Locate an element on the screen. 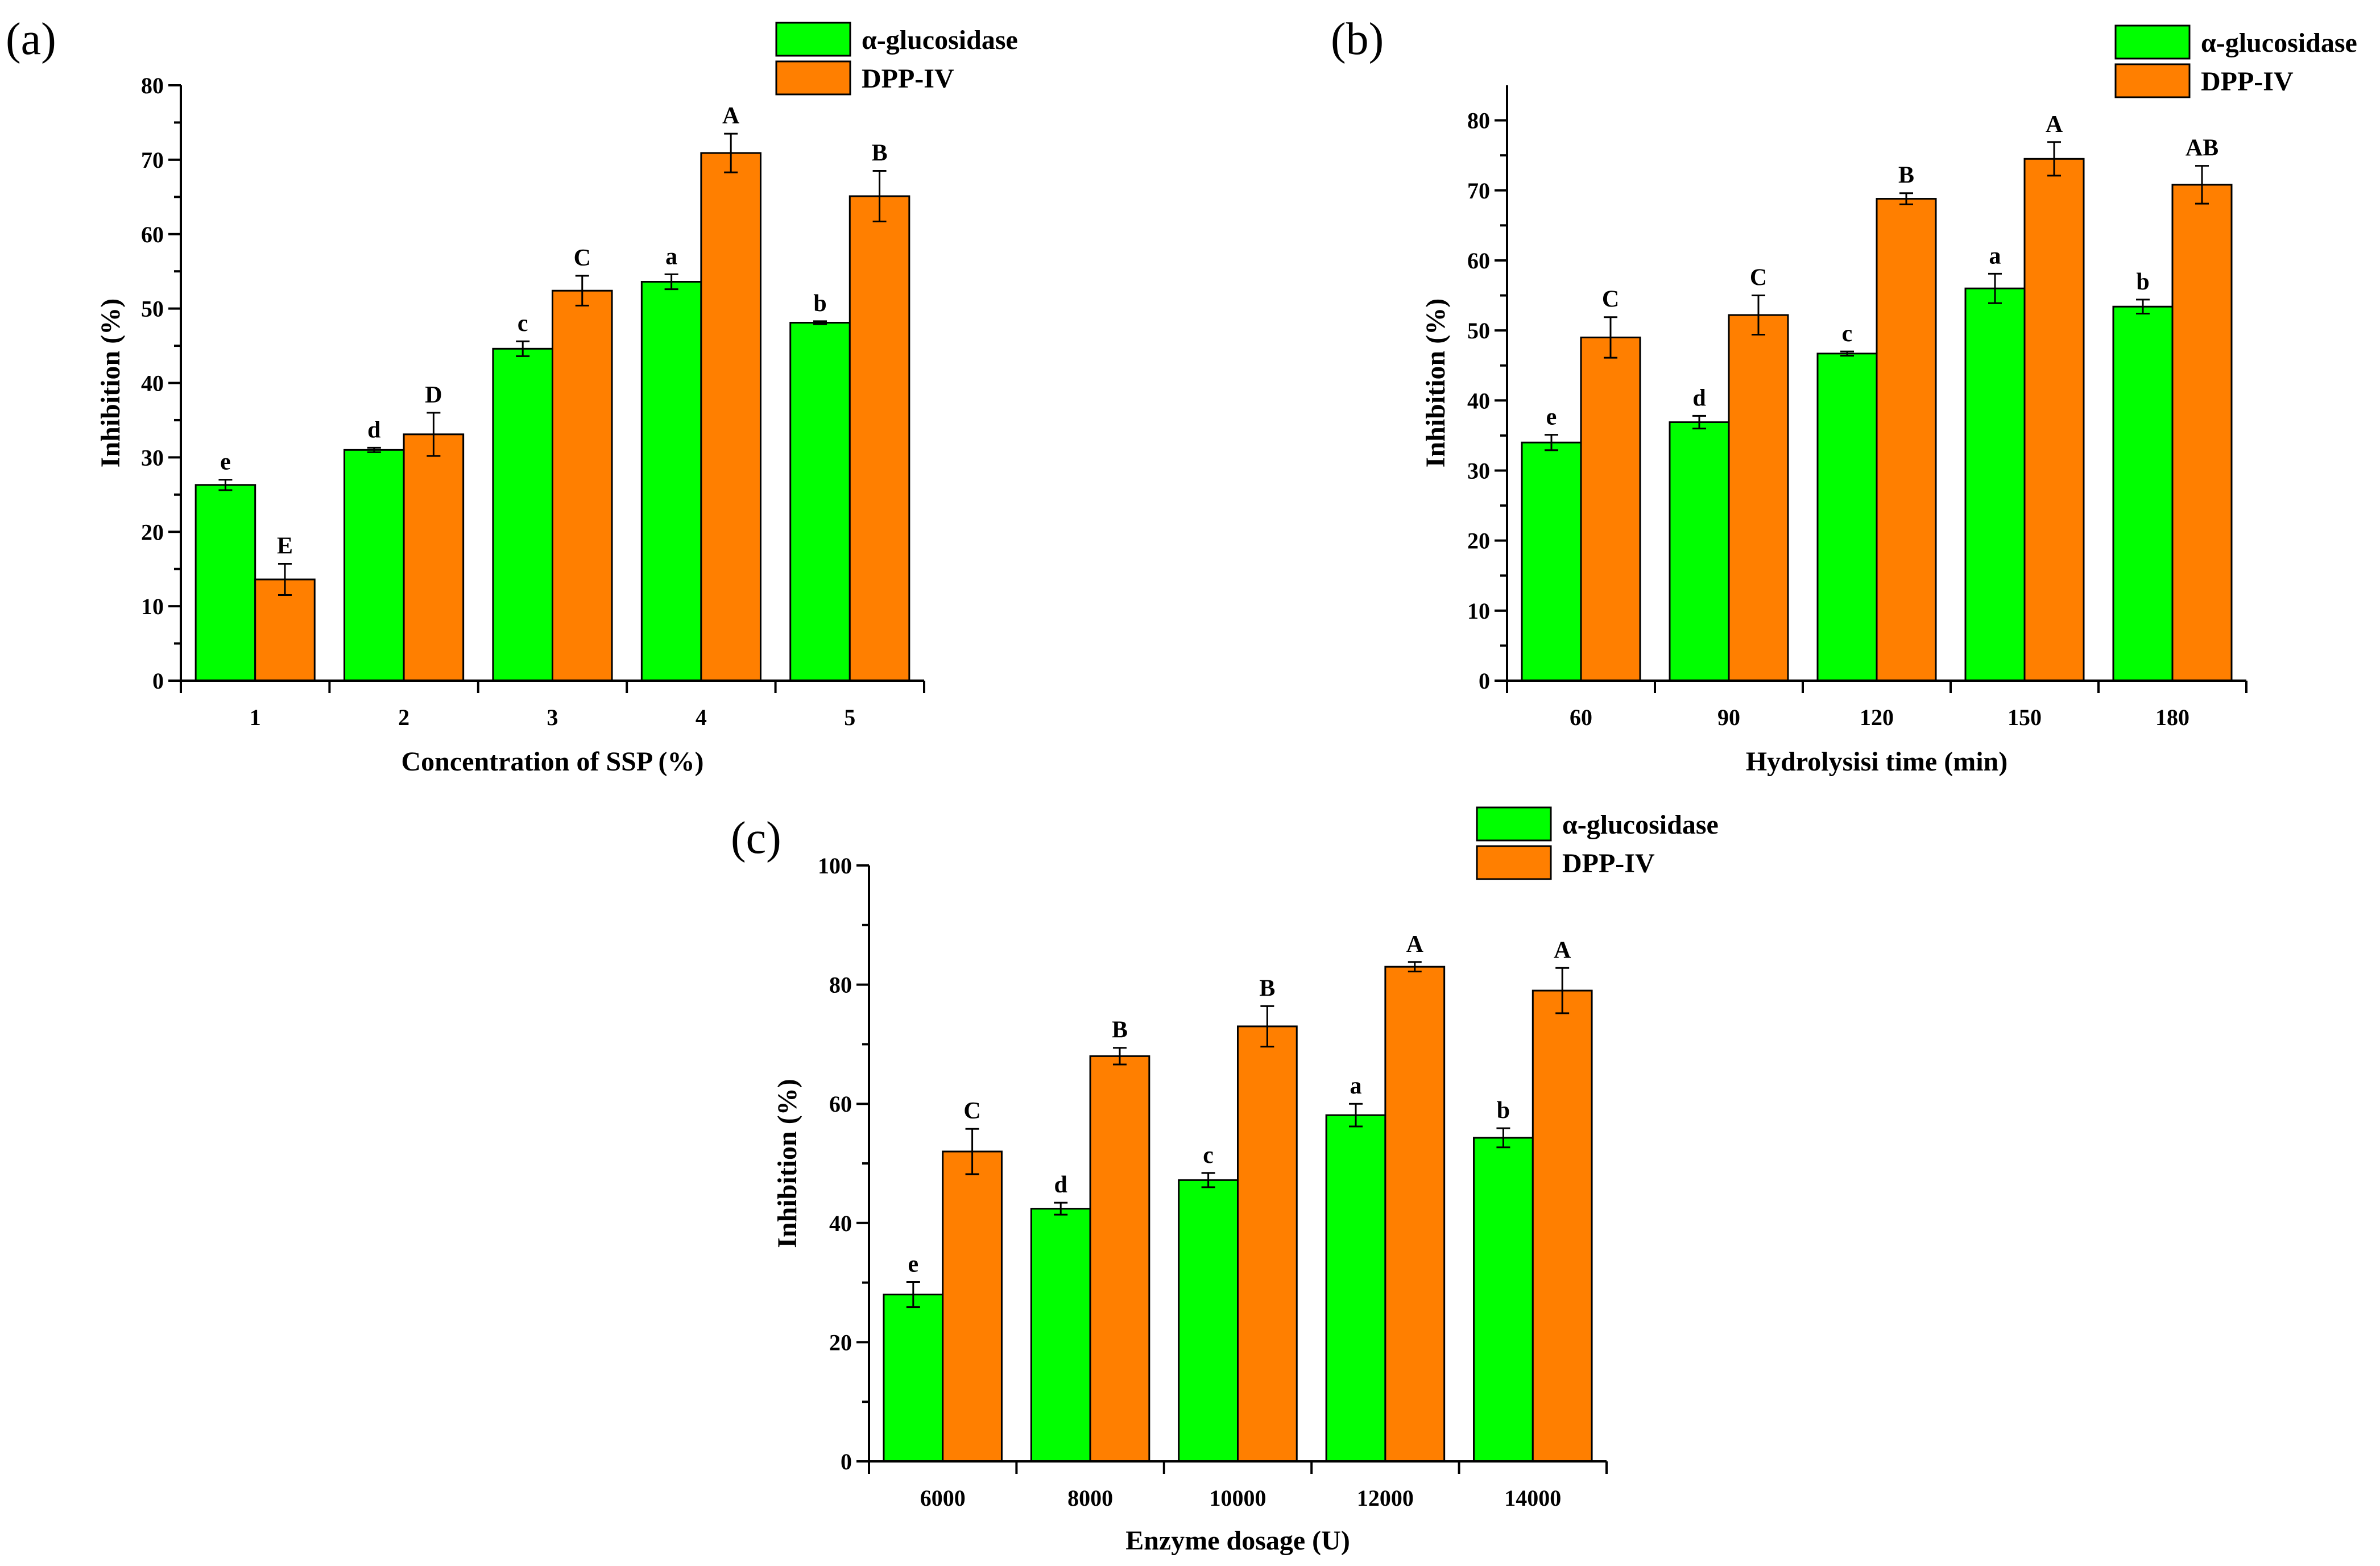 Image resolution: width=2380 pixels, height=1566 pixels. significance-label: AB is located at coordinates (2202, 148).